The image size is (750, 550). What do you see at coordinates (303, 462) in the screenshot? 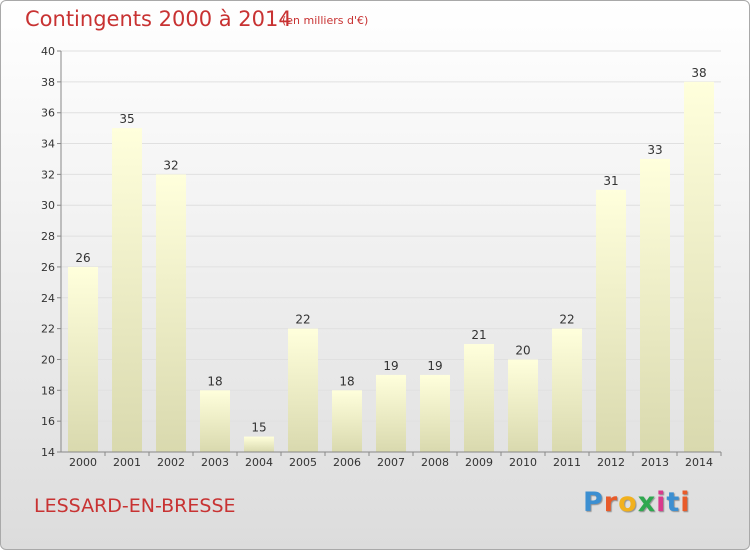
I see `x-tick-label: 2005` at bounding box center [303, 462].